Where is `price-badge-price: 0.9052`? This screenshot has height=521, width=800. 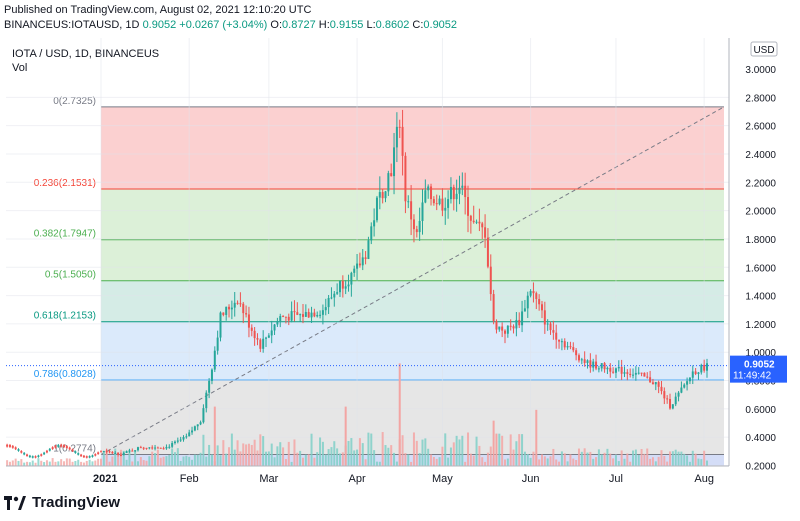 price-badge-price: 0.9052 is located at coordinates (759, 365).